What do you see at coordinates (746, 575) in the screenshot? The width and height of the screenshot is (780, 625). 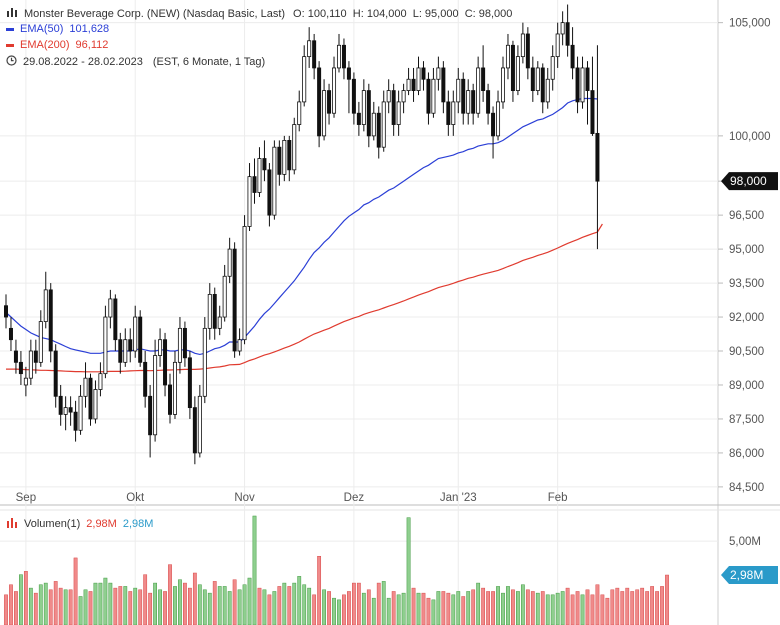 I see `volume-badge-text: 2,98M` at bounding box center [746, 575].